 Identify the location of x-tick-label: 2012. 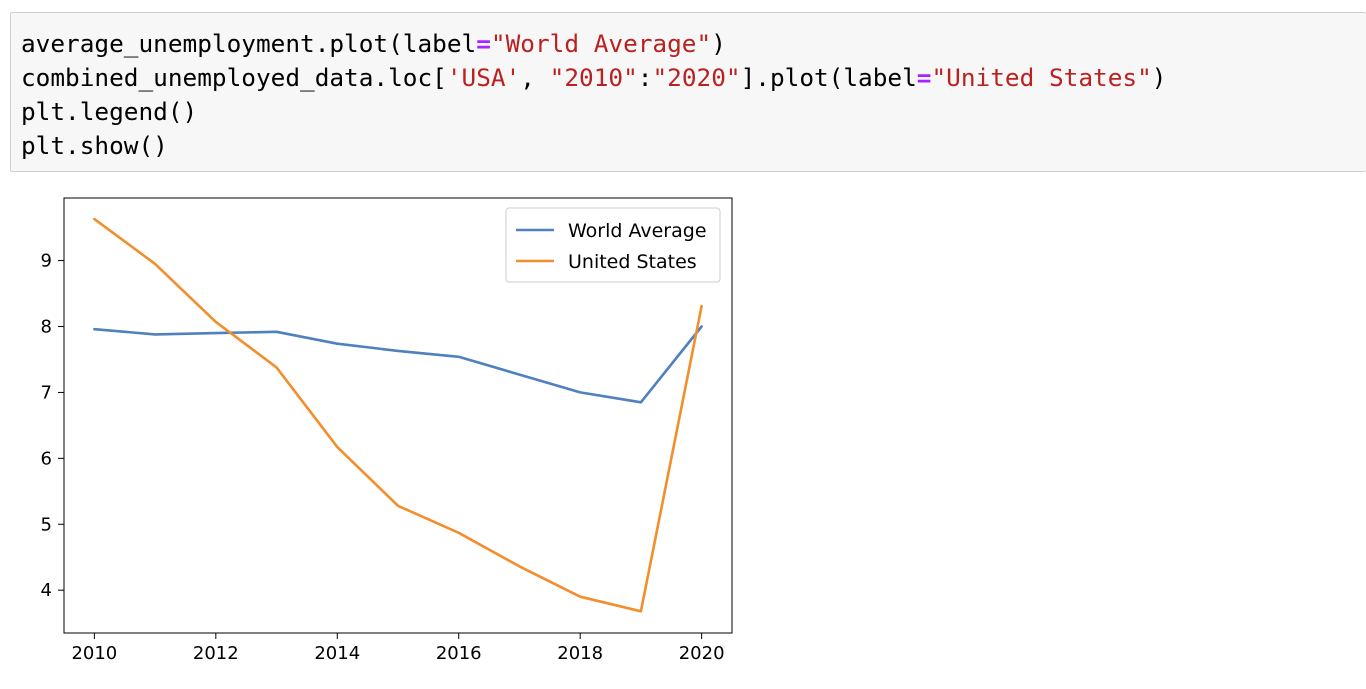
(216, 653).